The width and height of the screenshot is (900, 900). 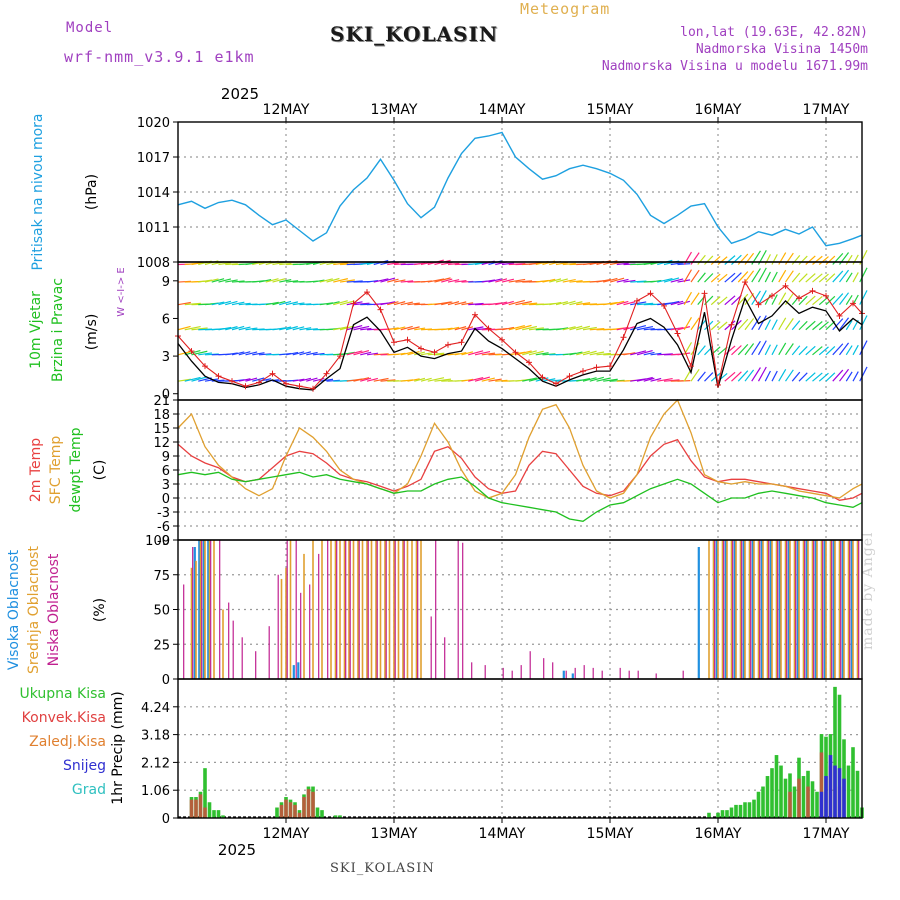 I want to click on y-tick-label: 3.18, so click(x=155, y=736).